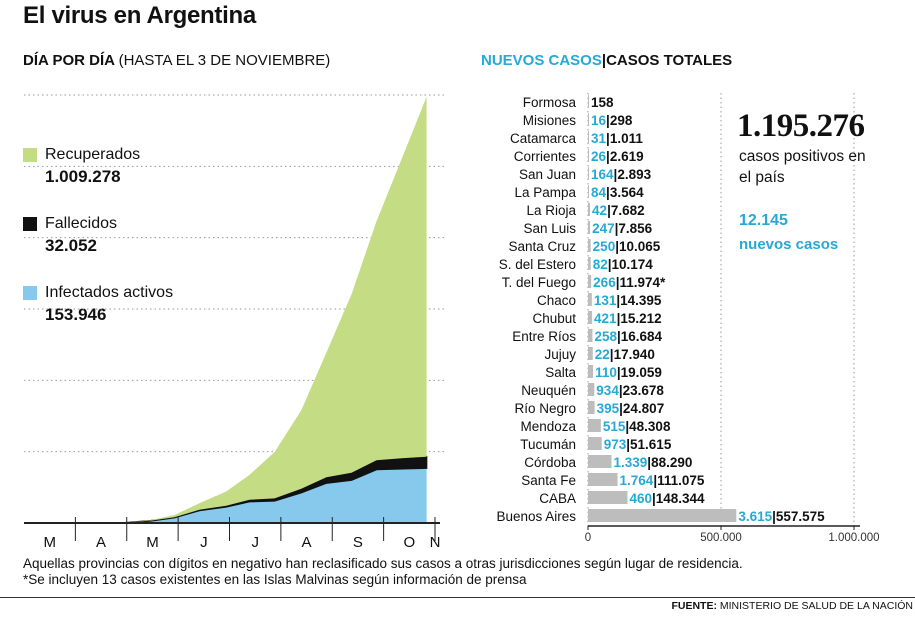 This screenshot has width=915, height=619. I want to click on source-label: FUENTE:, so click(694, 606).